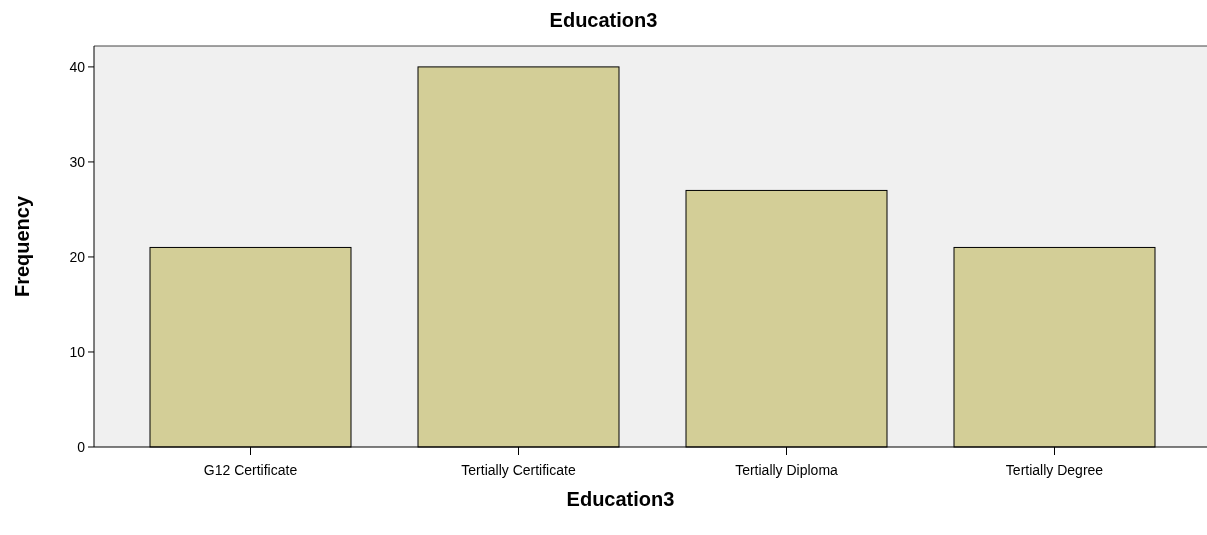 The image size is (1207, 535). I want to click on y-axis-title: Frequency, so click(22, 246).